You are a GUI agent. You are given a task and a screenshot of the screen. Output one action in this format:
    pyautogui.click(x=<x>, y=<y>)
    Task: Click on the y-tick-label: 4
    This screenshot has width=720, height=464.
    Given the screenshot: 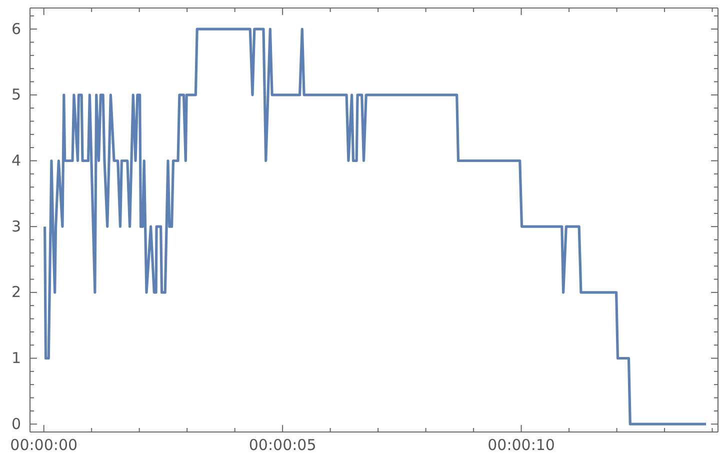 What is the action you would take?
    pyautogui.click(x=16, y=161)
    